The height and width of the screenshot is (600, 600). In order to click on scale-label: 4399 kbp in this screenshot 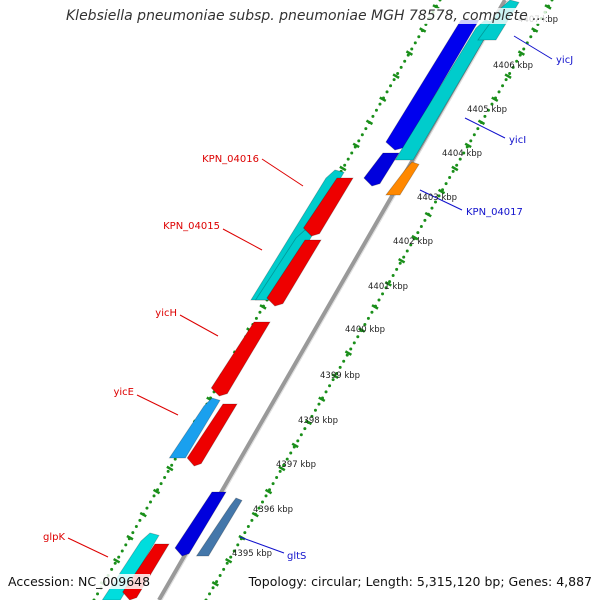, I will do `click(340, 376)`.